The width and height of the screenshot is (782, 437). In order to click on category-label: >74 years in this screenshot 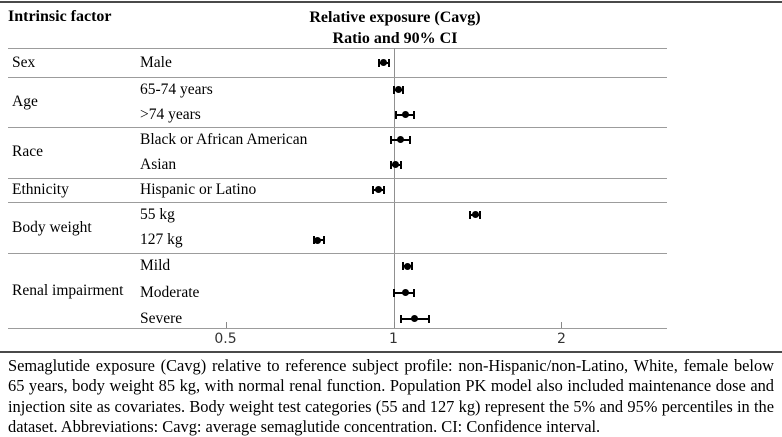, I will do `click(170, 114)`.